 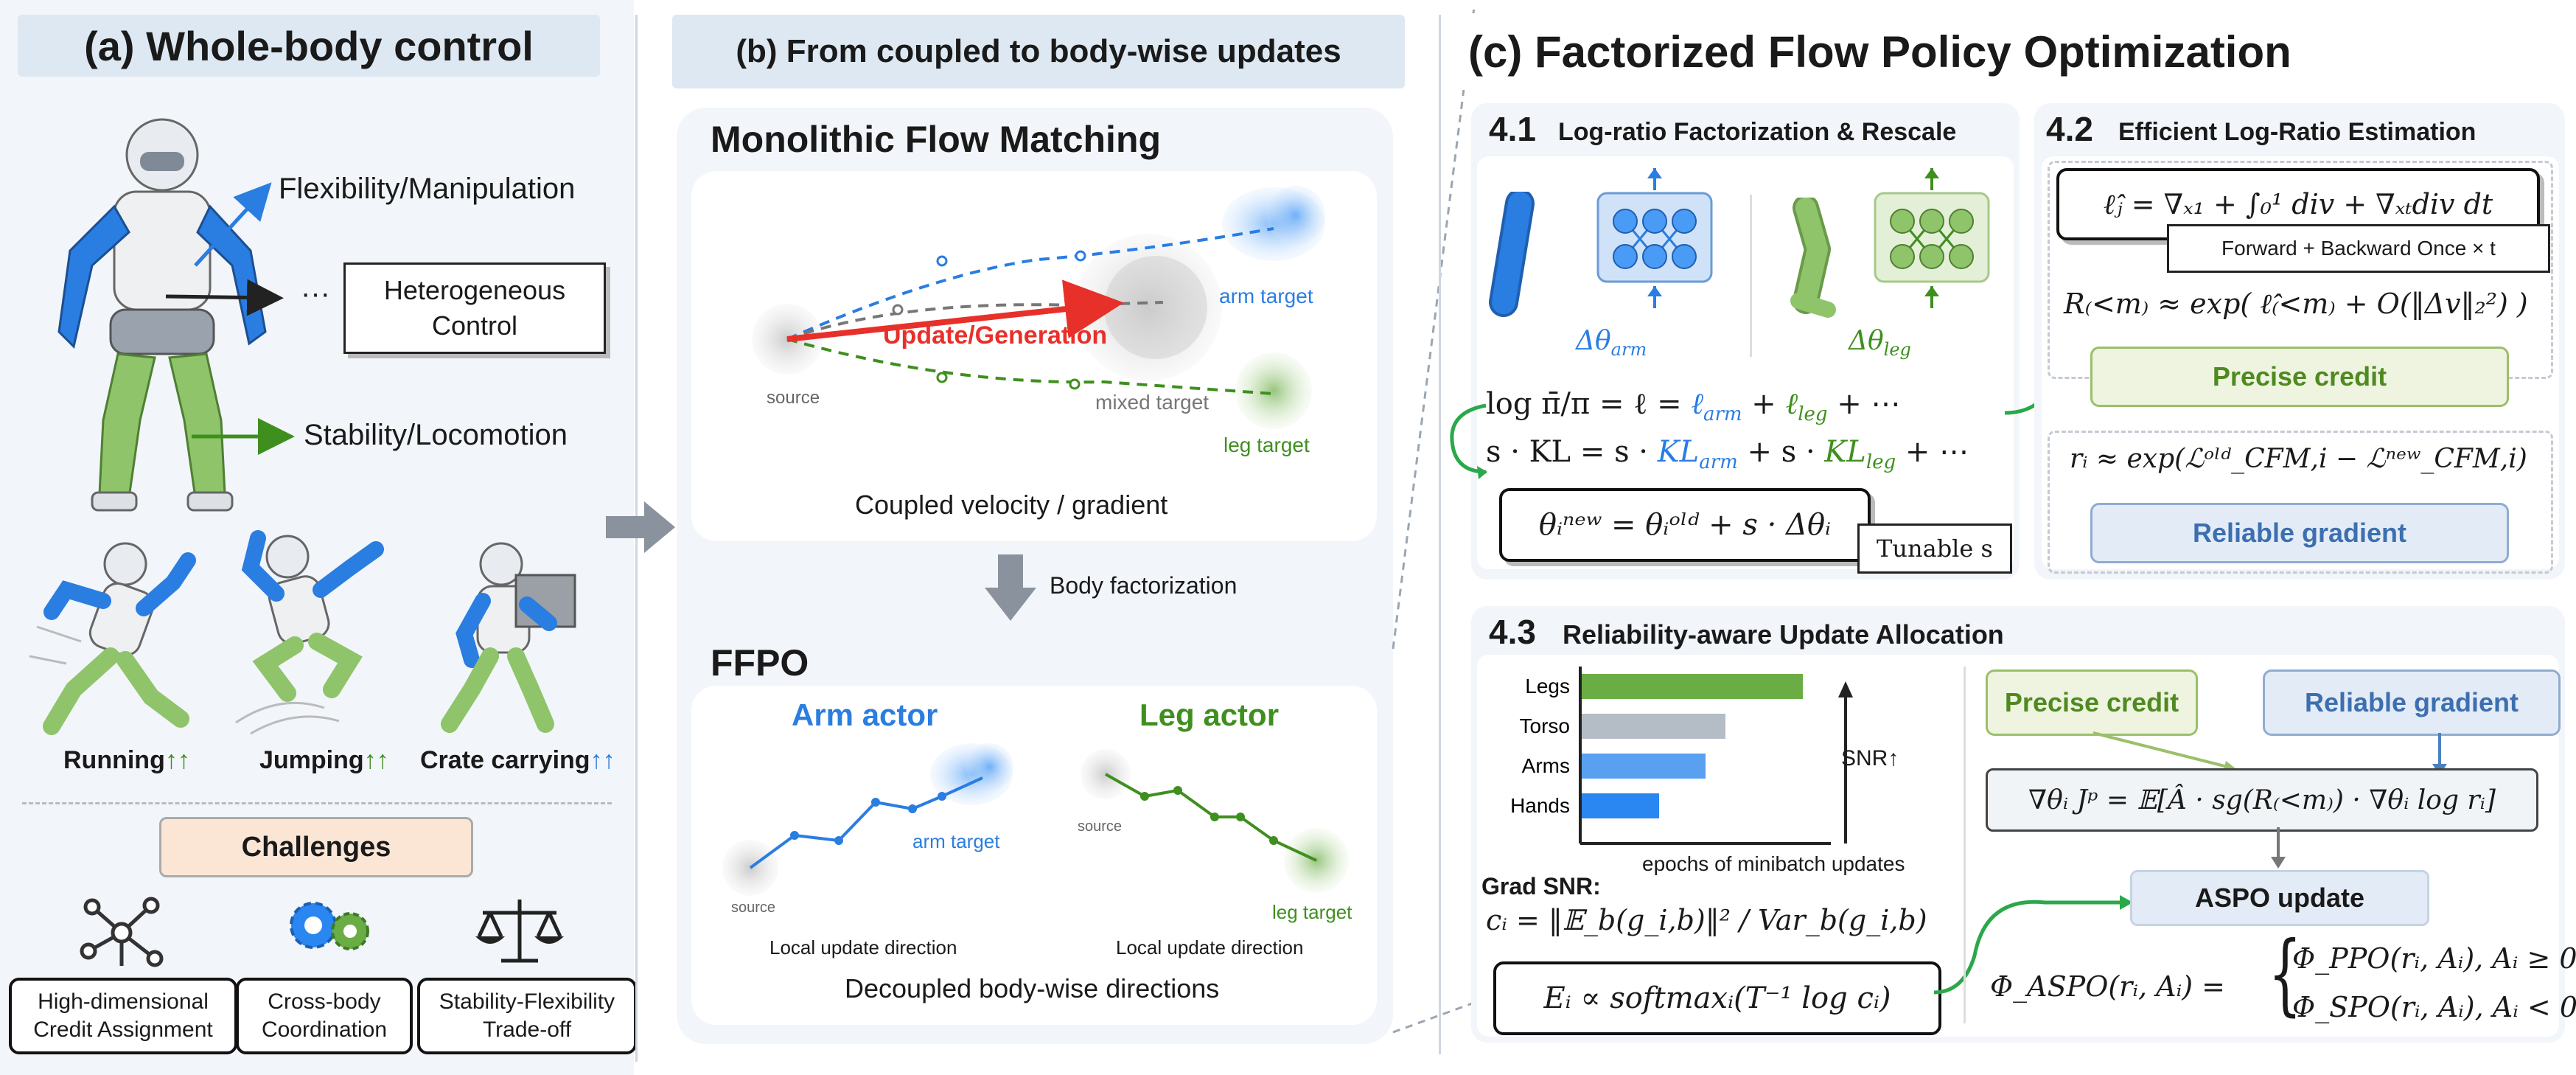 I want to click on reliable-gradient-box-42: Reliable gradient, so click(x=2299, y=533).